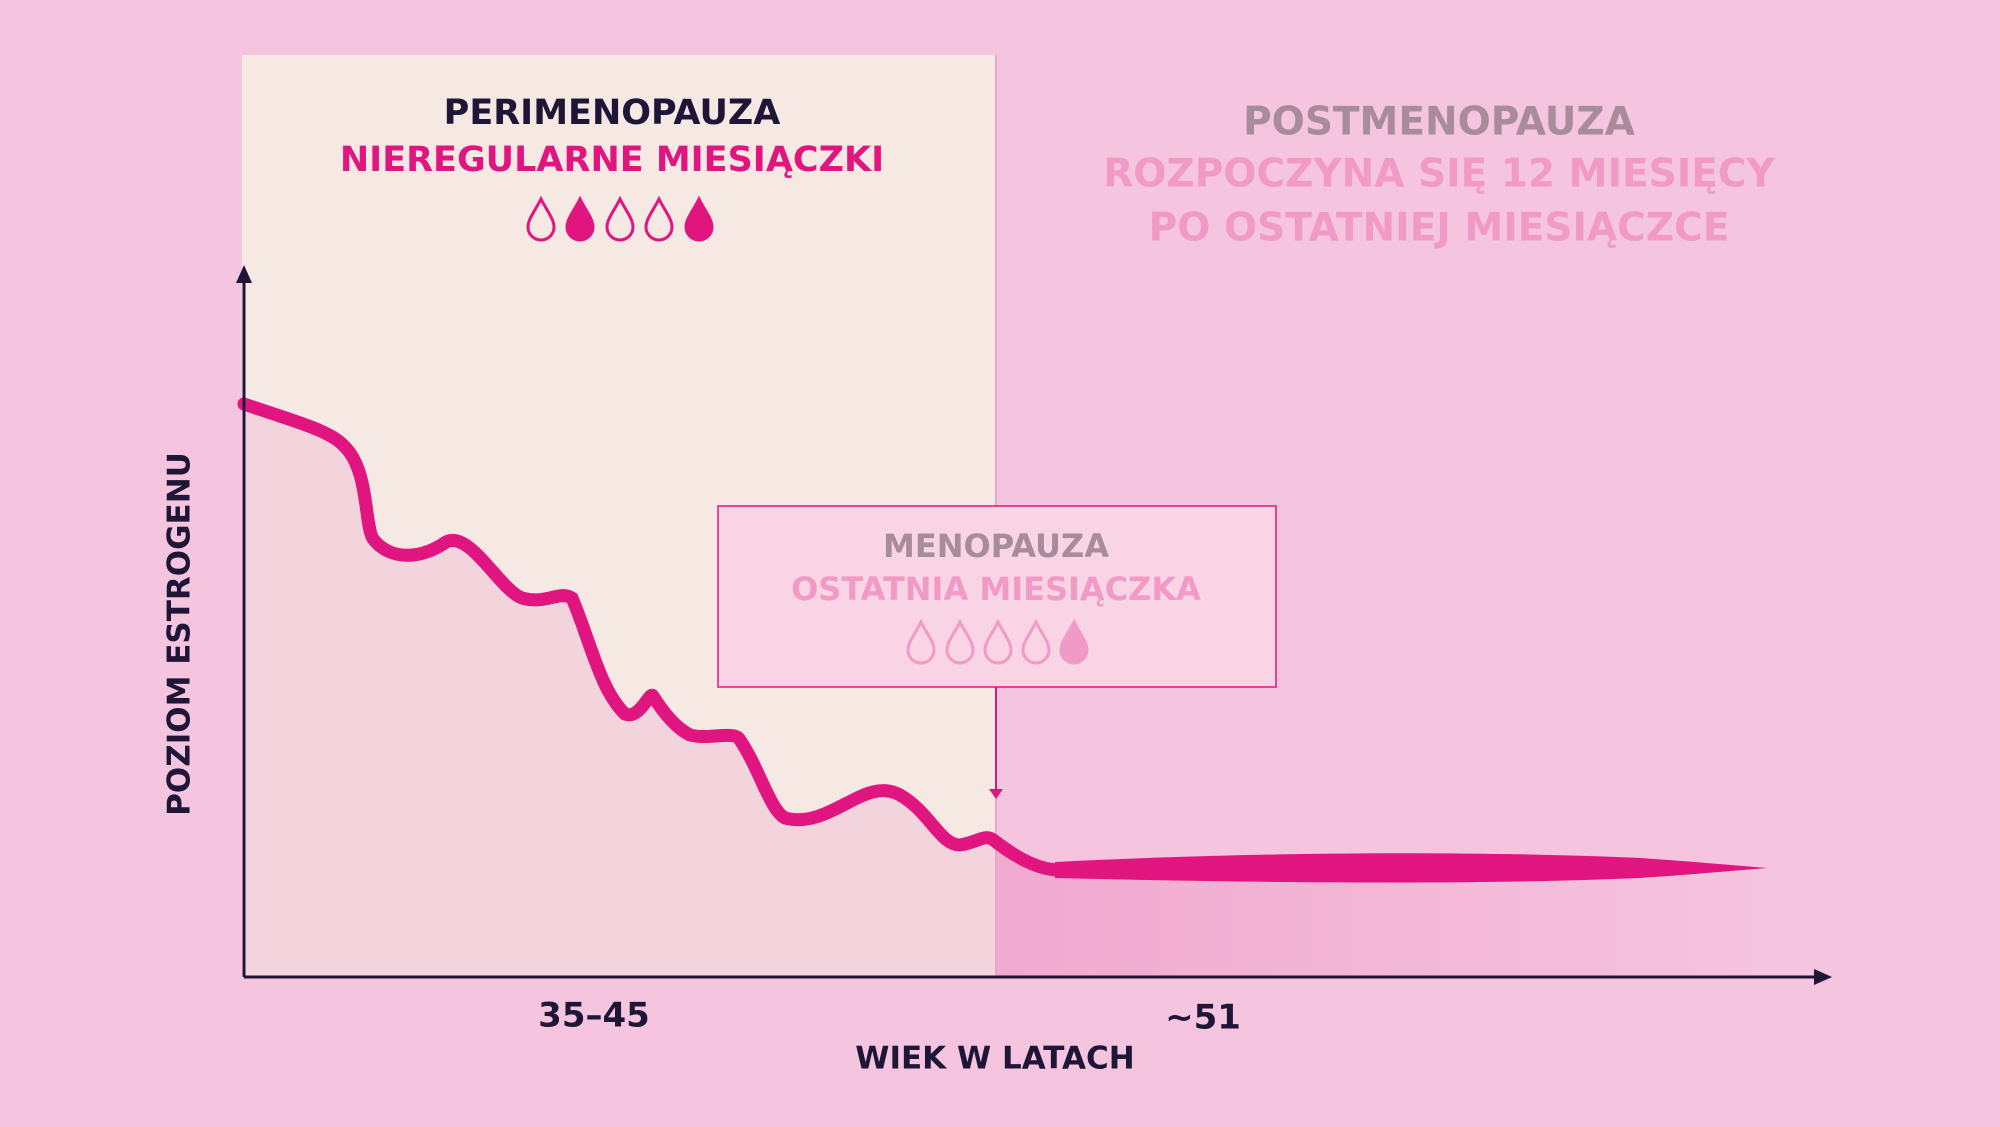 The image size is (2000, 1127). What do you see at coordinates (996, 546) in the screenshot?
I see `menopause-title: MENOPAUZA` at bounding box center [996, 546].